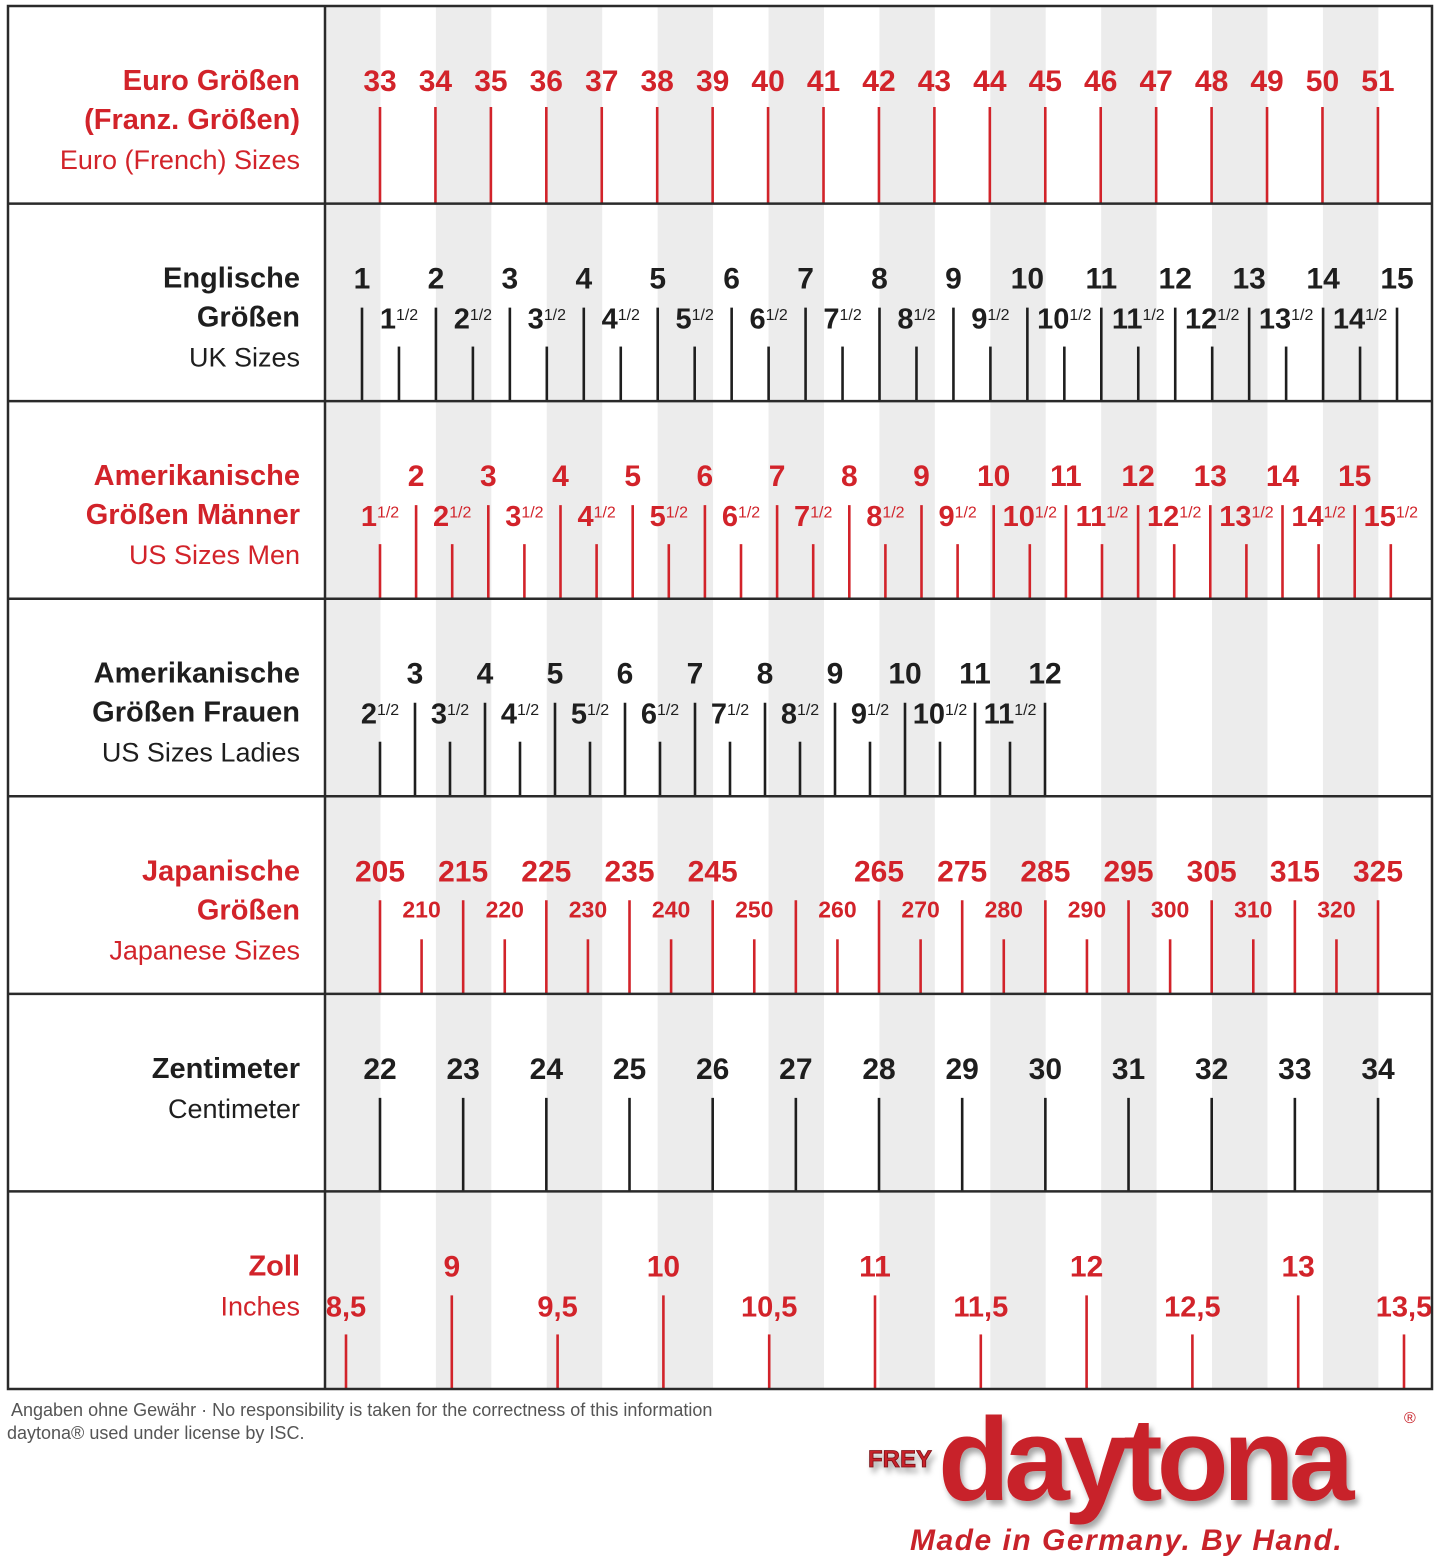  What do you see at coordinates (379, 1069) in the screenshot?
I see `major-label: 22` at bounding box center [379, 1069].